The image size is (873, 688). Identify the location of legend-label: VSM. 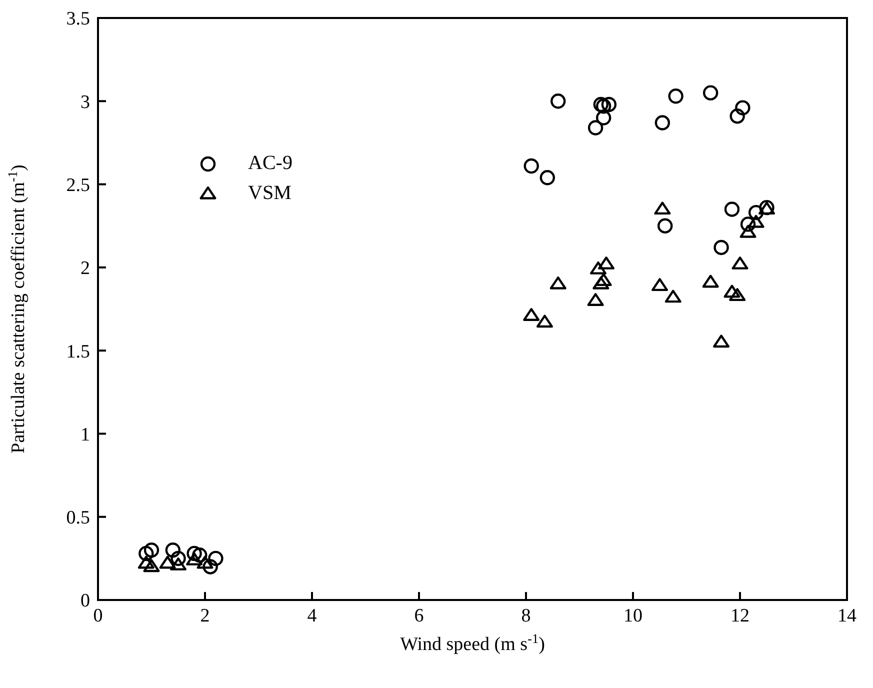
(270, 193).